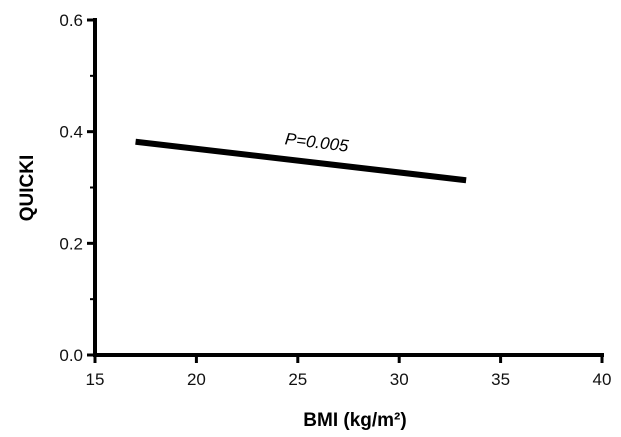 The height and width of the screenshot is (437, 621). I want to click on series, so click(301, 161).